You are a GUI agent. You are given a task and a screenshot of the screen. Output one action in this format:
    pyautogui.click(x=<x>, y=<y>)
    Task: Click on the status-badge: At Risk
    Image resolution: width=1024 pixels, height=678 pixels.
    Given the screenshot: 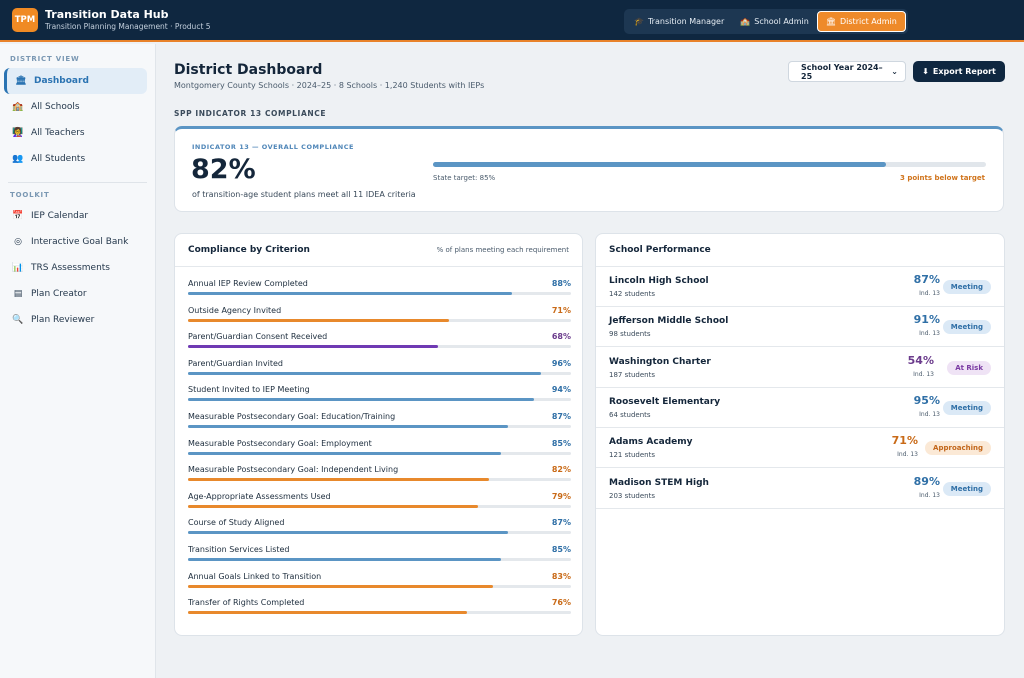 What is the action you would take?
    pyautogui.click(x=969, y=367)
    